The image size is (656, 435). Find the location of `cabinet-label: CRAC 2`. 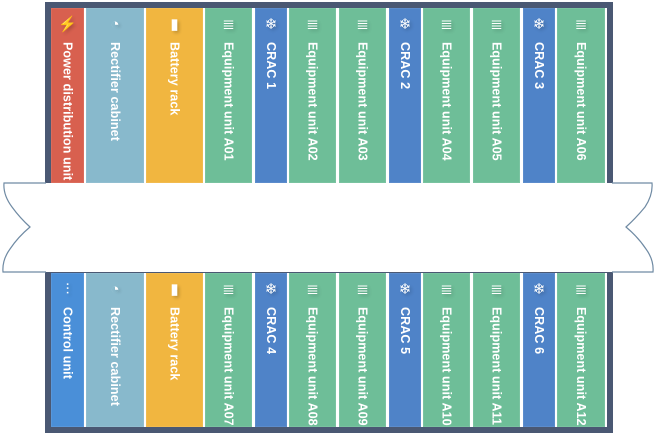

cabinet-label: CRAC 2 is located at coordinates (405, 66).